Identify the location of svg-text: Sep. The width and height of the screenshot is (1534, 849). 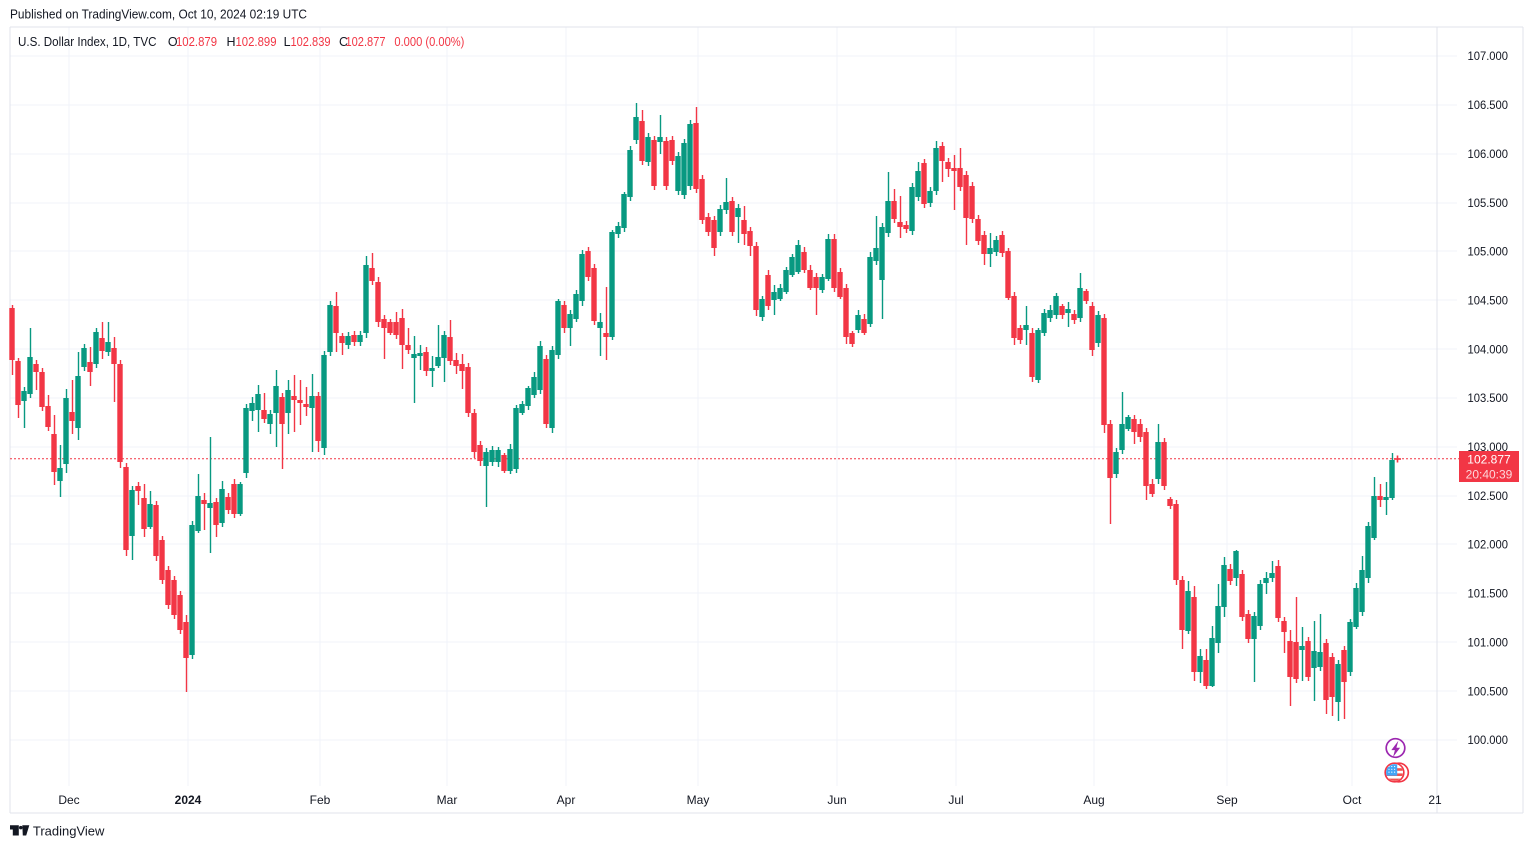
(1227, 800).